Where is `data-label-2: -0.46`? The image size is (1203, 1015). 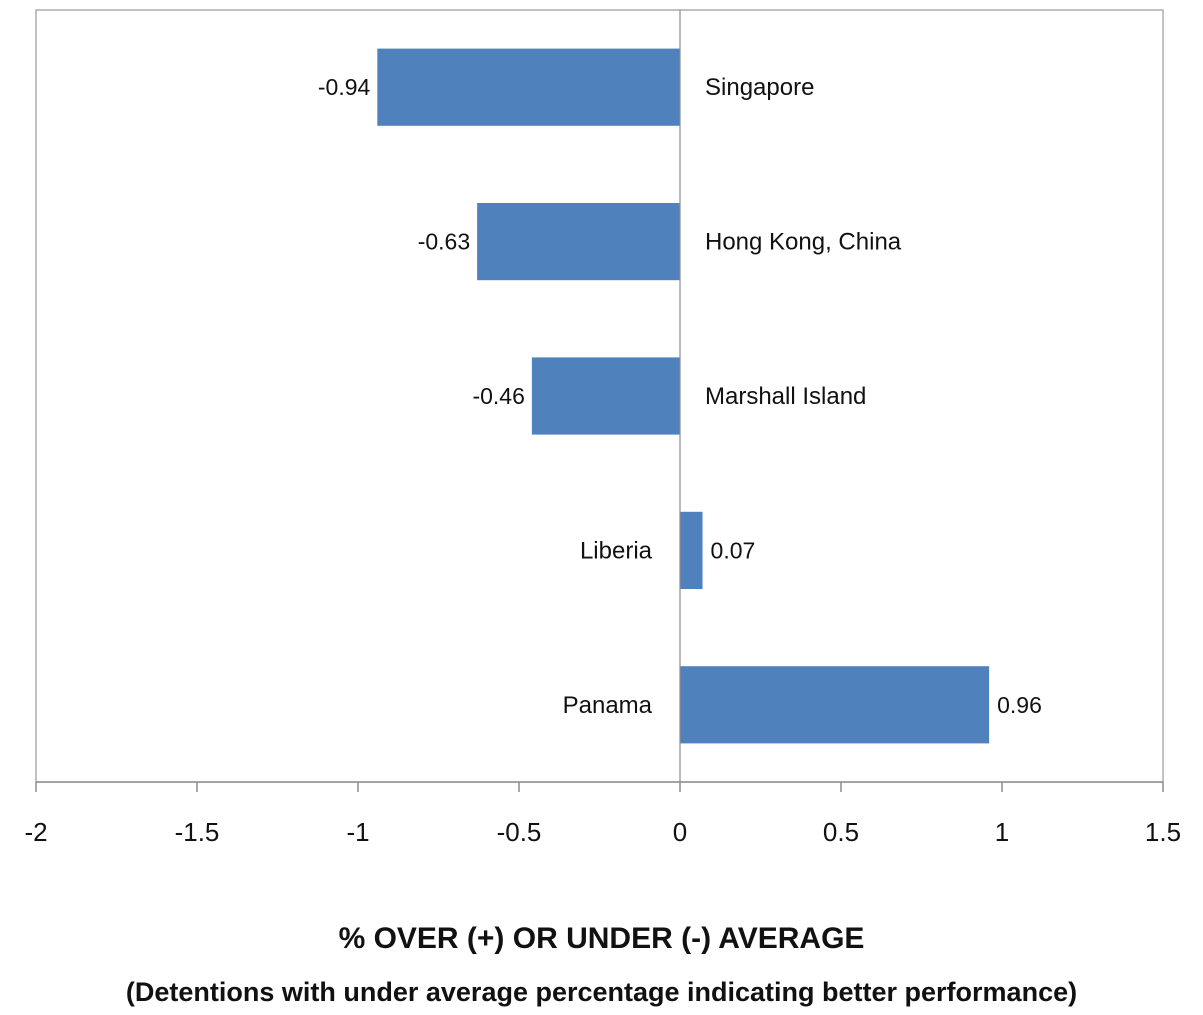 data-label-2: -0.46 is located at coordinates (498, 396).